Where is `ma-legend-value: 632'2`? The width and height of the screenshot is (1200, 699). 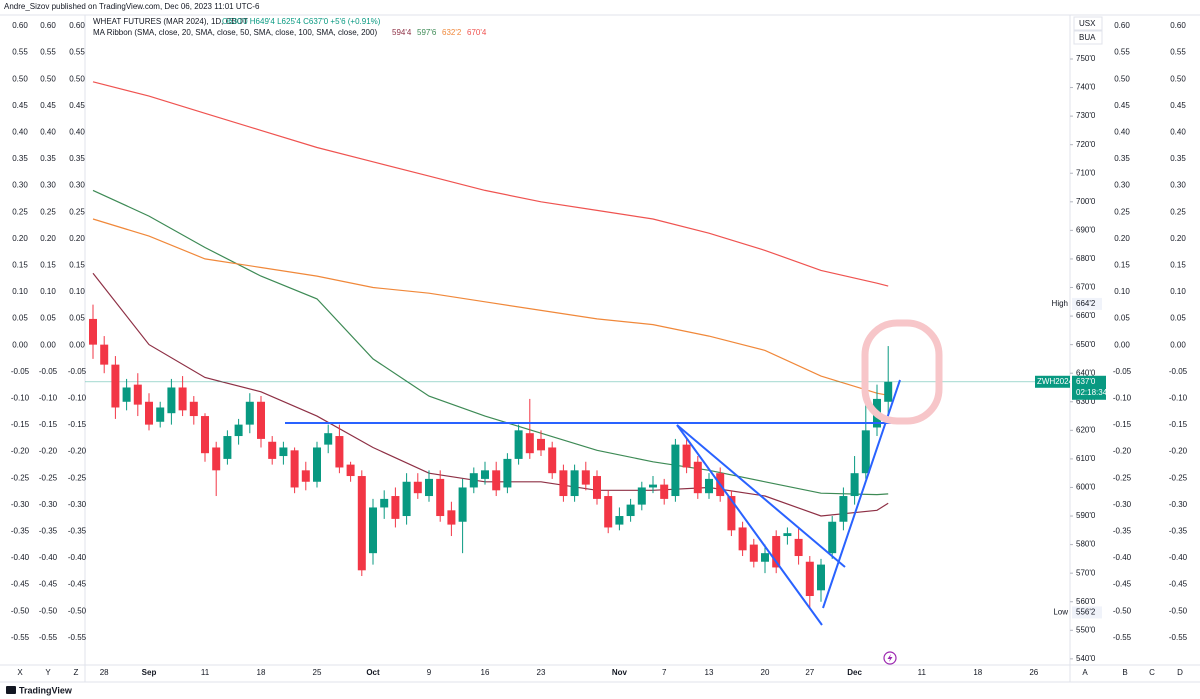 ma-legend-value: 632'2 is located at coordinates (452, 32).